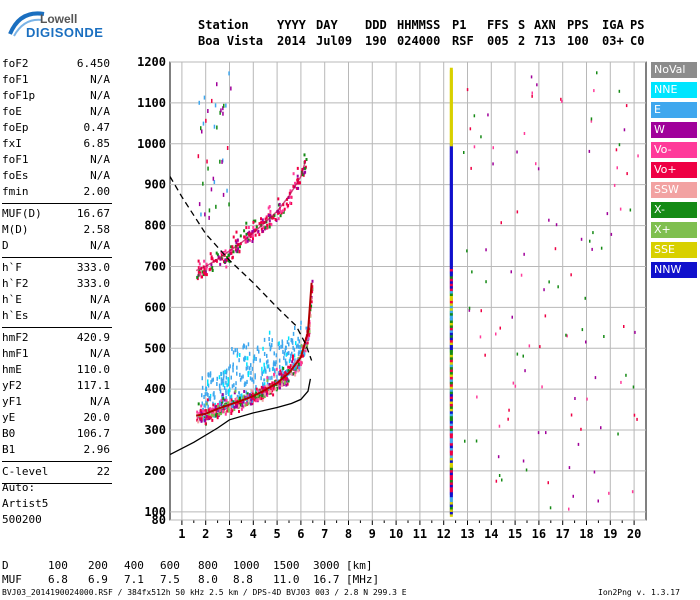 The height and width of the screenshot is (600, 700). Describe the element at coordinates (241, 268) in the screenshot. I see `muf-curve-dashed-line` at that location.